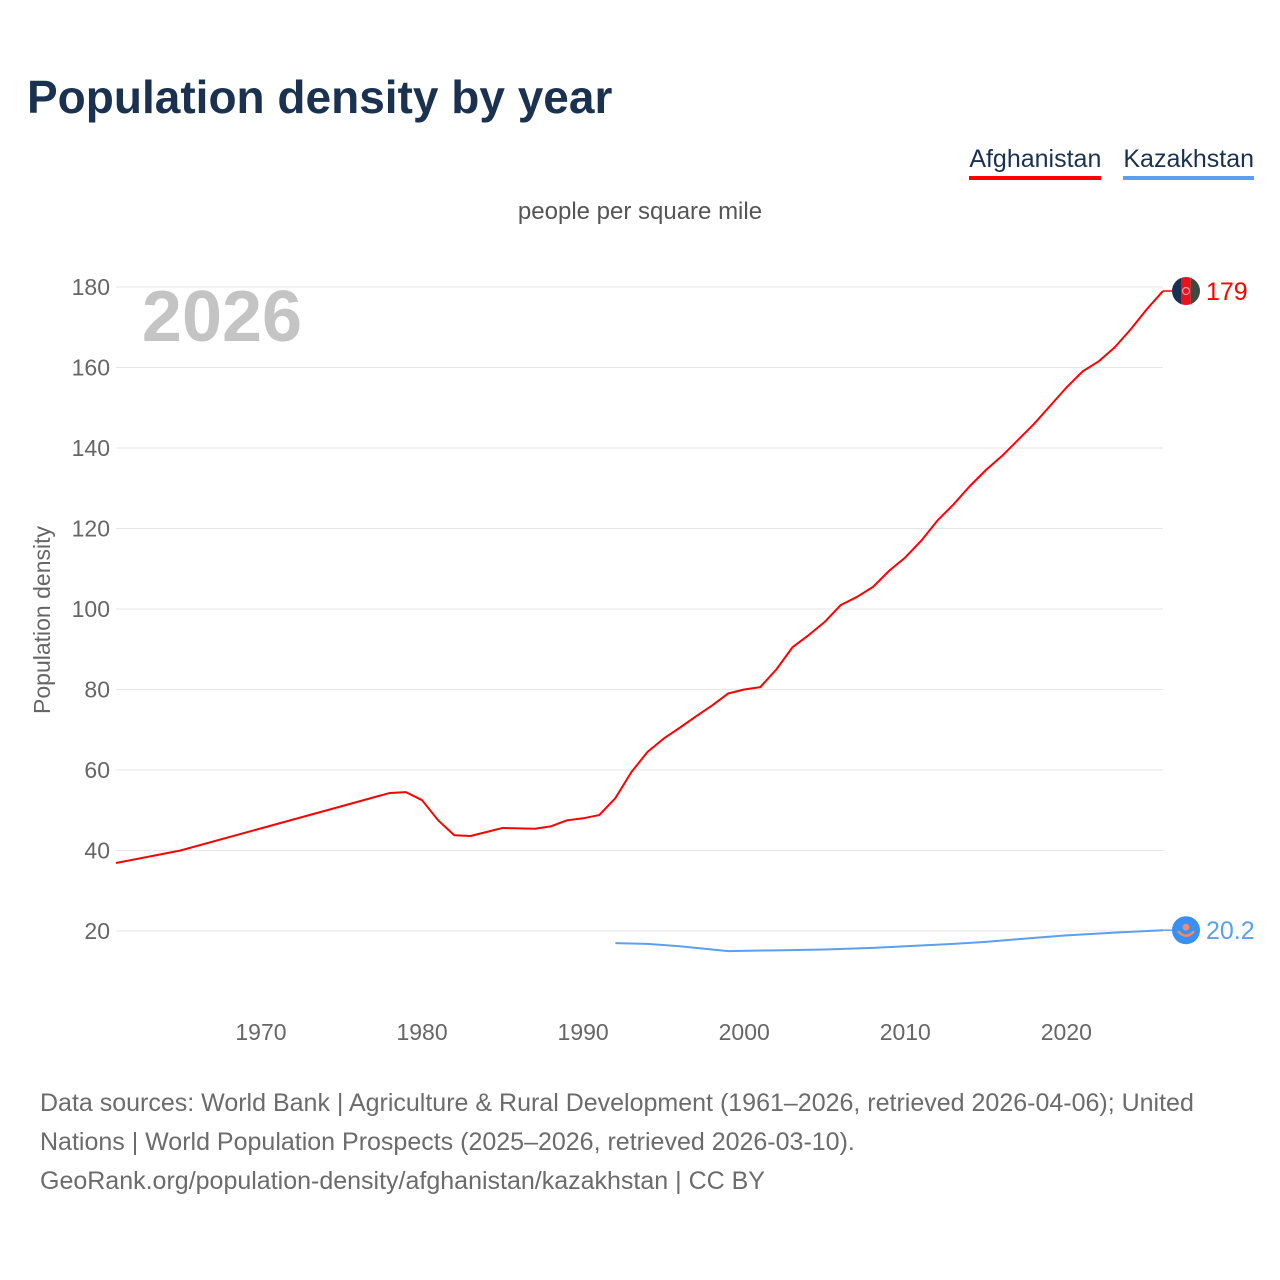  Describe the element at coordinates (1186, 927) in the screenshot. I see `flag-sun-icon` at that location.